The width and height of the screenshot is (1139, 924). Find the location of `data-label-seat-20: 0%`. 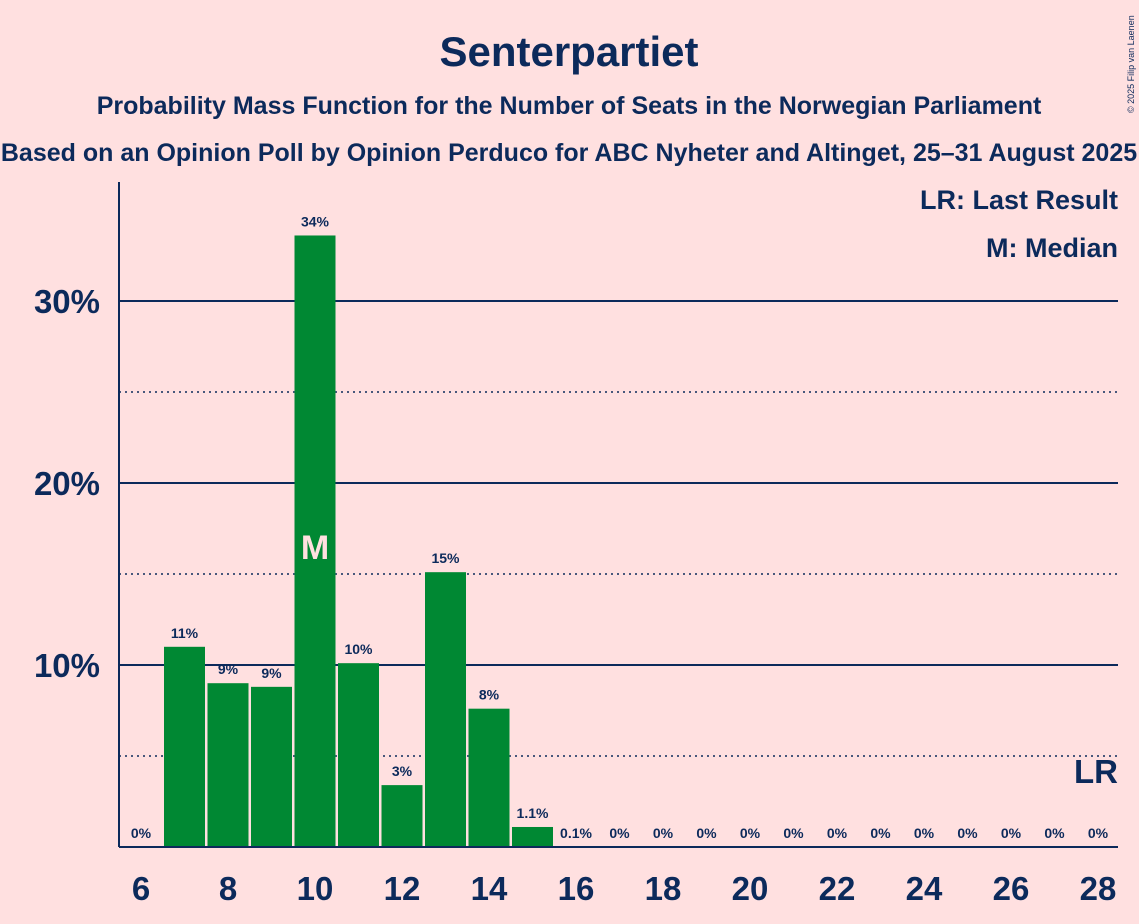

data-label-seat-20: 0% is located at coordinates (750, 833).